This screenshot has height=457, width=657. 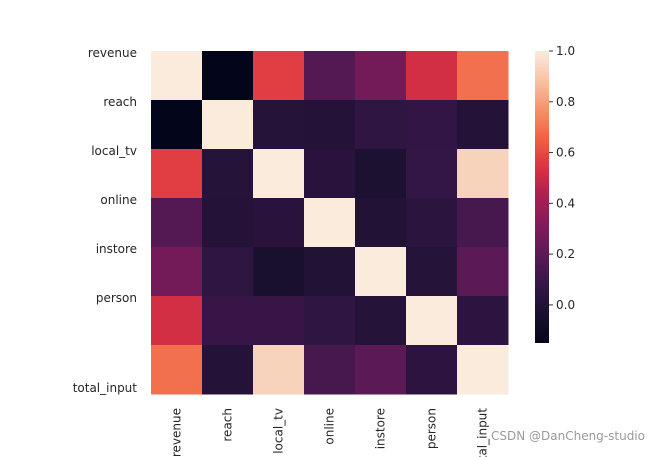 What do you see at coordinates (567, 436) in the screenshot?
I see `watermark: CSDN @DanCheng-studio` at bounding box center [567, 436].